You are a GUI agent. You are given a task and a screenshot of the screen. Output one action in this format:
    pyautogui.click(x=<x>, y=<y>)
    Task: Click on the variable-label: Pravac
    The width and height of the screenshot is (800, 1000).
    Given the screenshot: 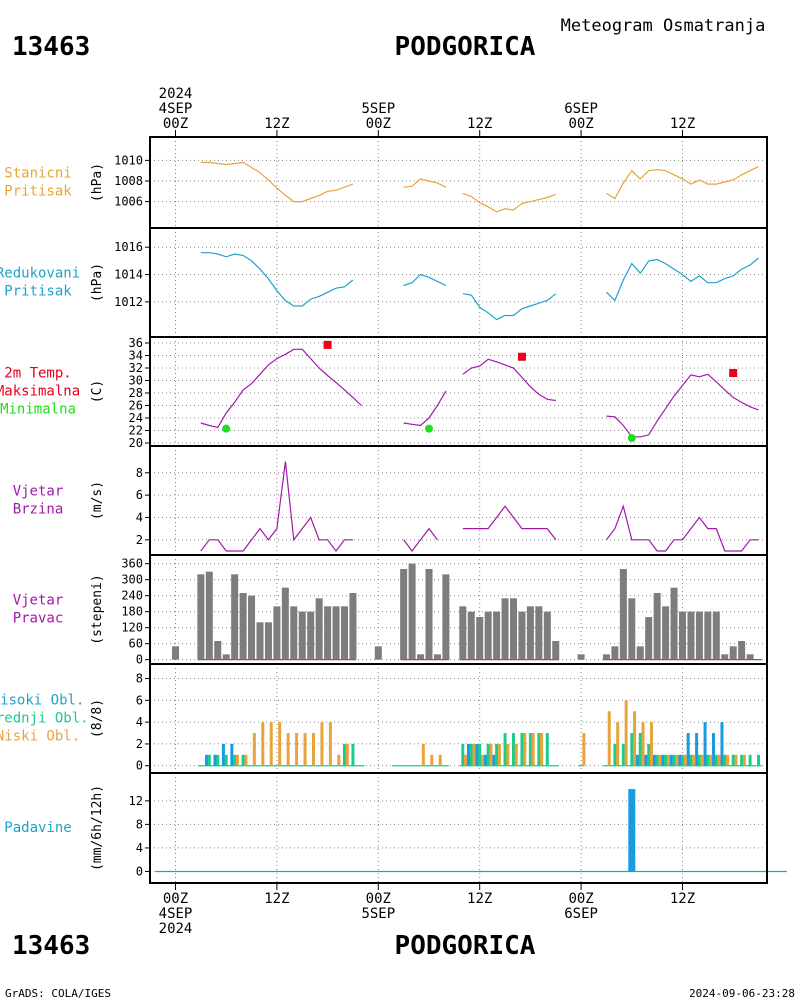 What is the action you would take?
    pyautogui.click(x=38, y=619)
    